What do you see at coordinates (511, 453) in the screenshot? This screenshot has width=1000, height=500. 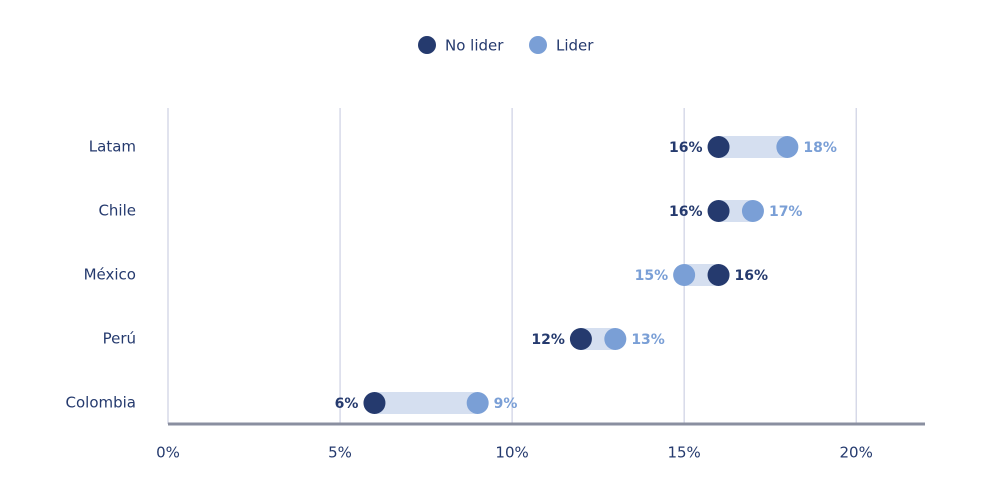 I see `x-tick-label: 10%` at bounding box center [511, 453].